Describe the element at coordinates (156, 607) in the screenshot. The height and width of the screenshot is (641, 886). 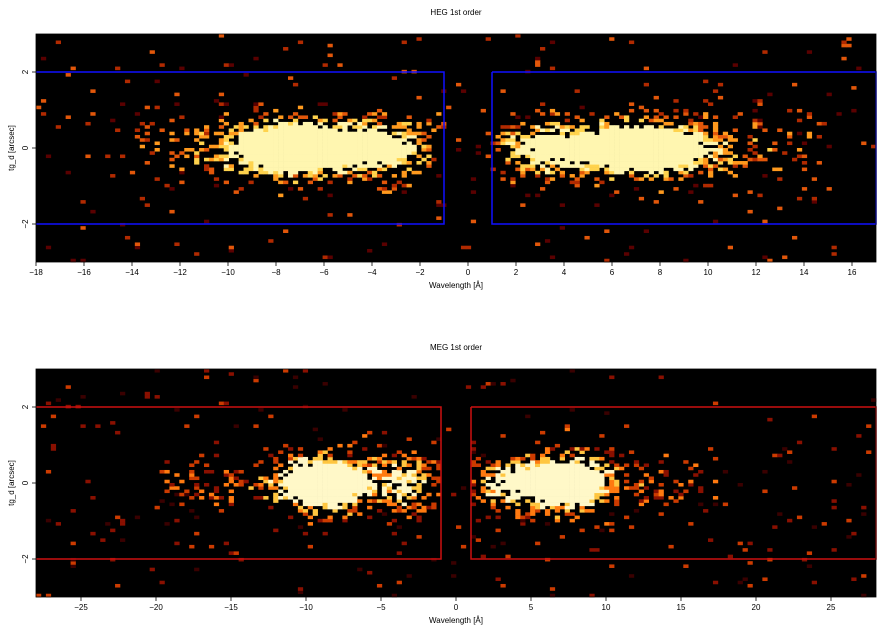
I see `meg-xtick-label: −20` at that location.